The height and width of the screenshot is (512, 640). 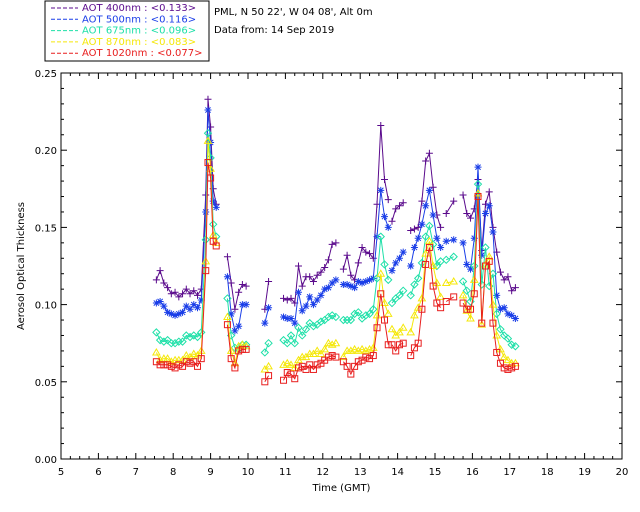 I want to click on x-tick-label: 9, so click(x=210, y=472).